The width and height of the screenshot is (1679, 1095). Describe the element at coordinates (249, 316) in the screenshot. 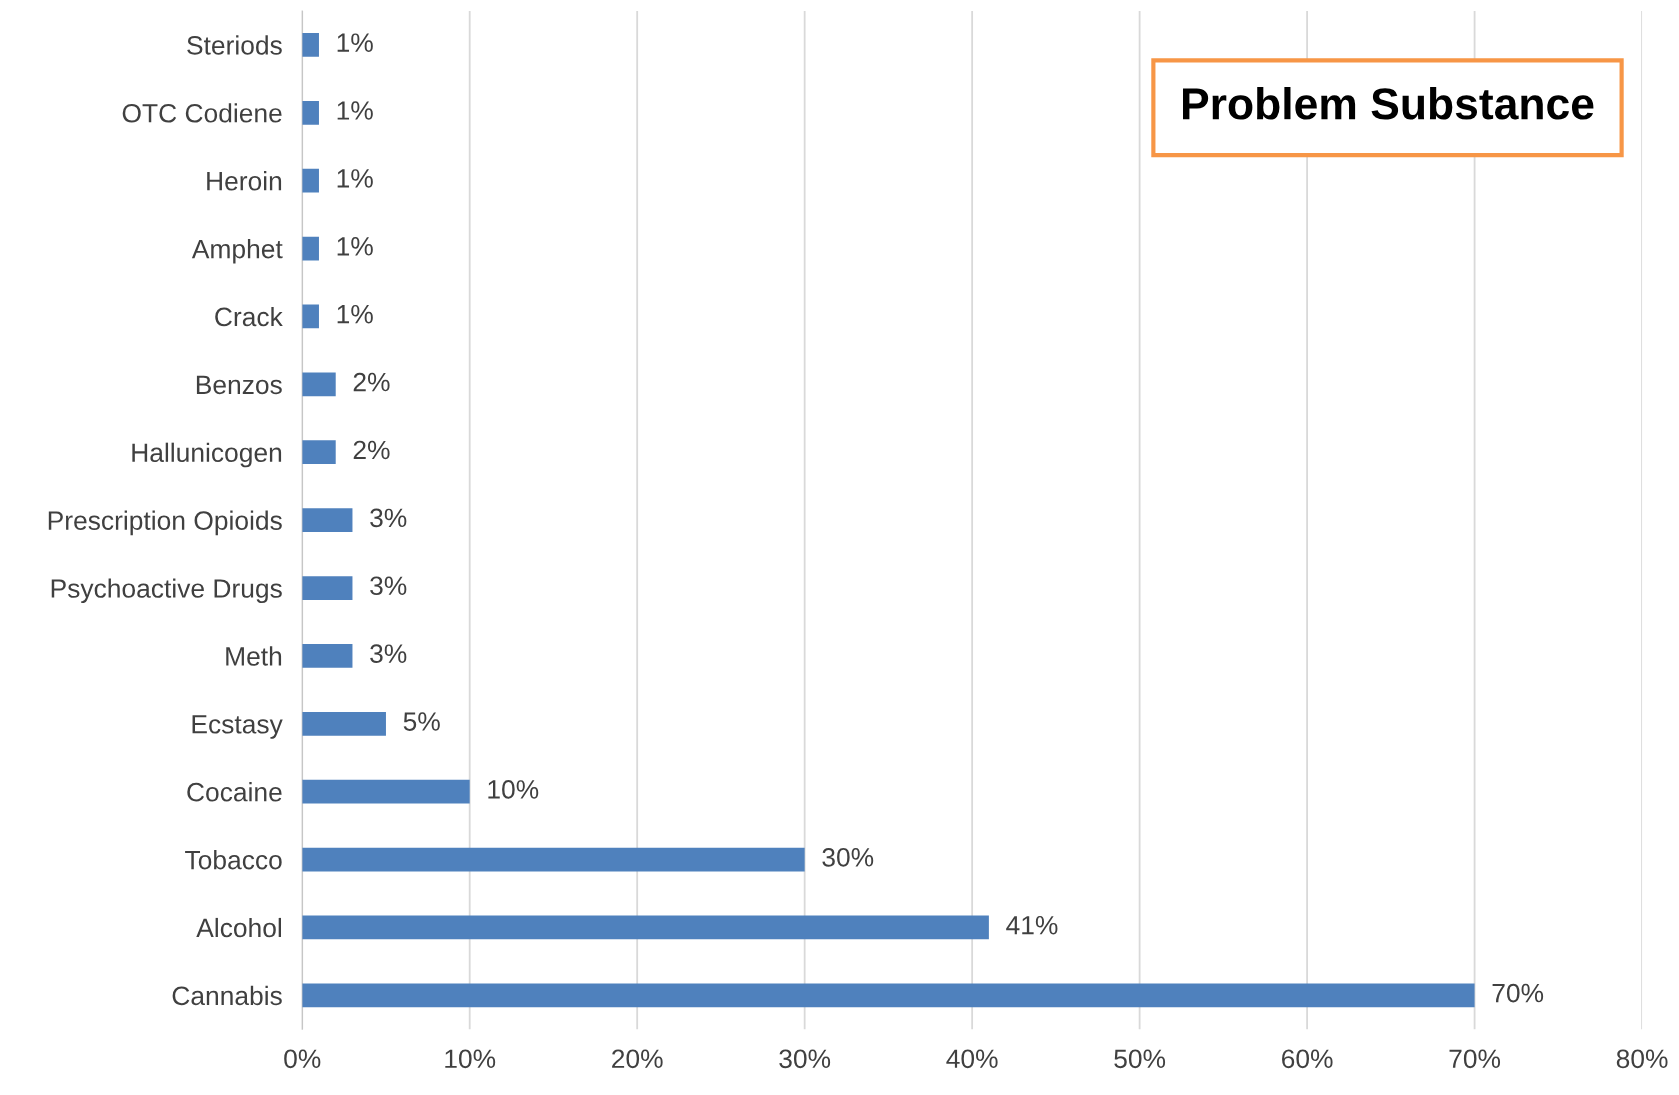

I see `y-tick-label: Crack` at that location.